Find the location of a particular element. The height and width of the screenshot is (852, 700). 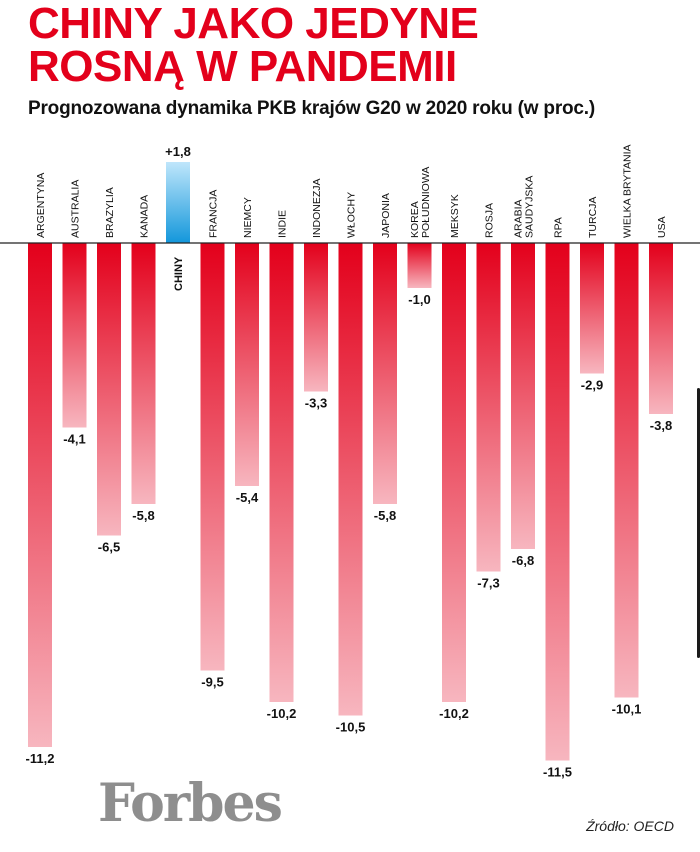

category-label-francja: FRANCJA is located at coordinates (214, 214).